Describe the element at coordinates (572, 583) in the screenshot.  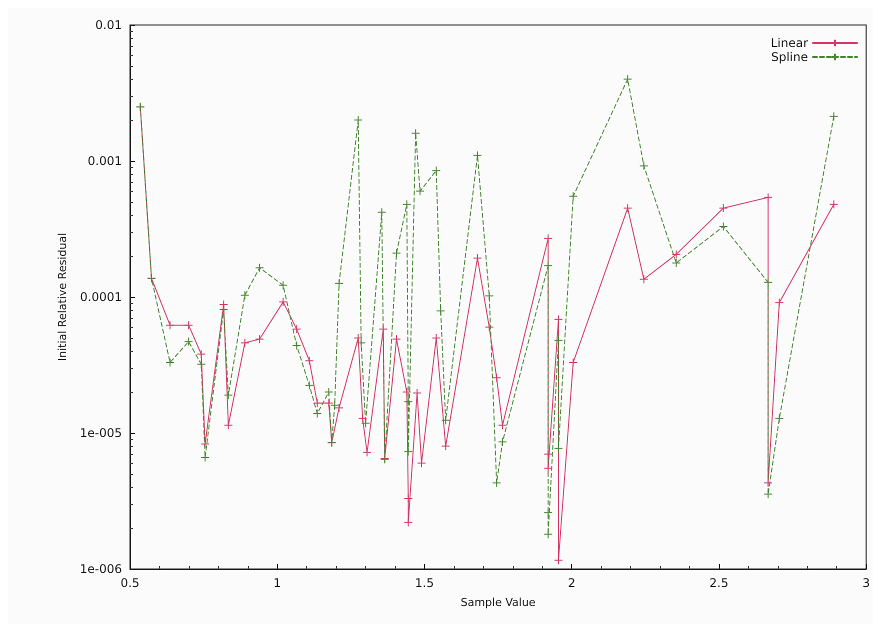
I see `x-tick-label: 2` at that location.